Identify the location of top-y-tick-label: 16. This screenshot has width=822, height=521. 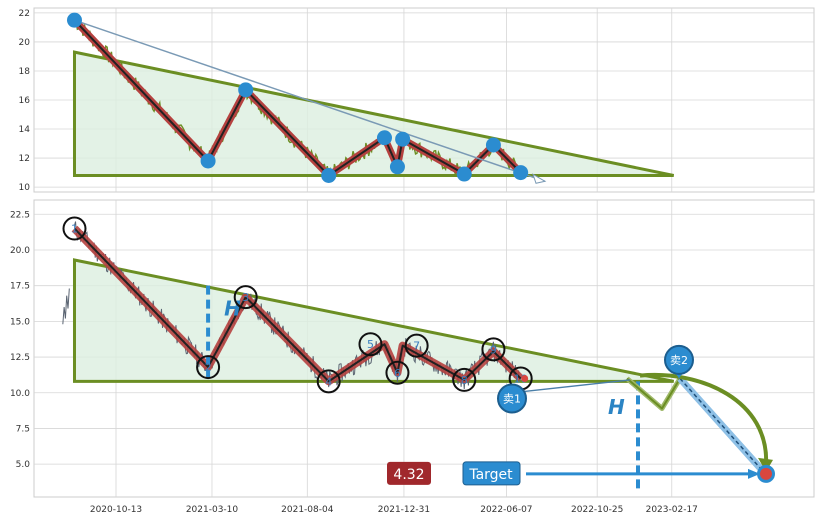
(25, 101).